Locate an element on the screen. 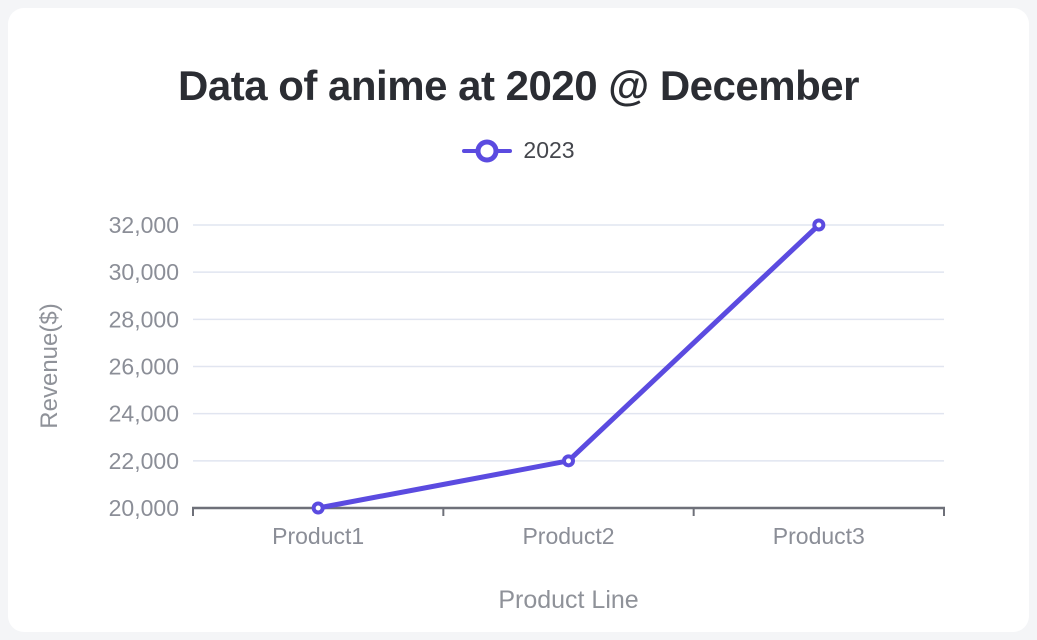 The image size is (1037, 640). y-tick-label: 20,000 is located at coordinates (144, 508).